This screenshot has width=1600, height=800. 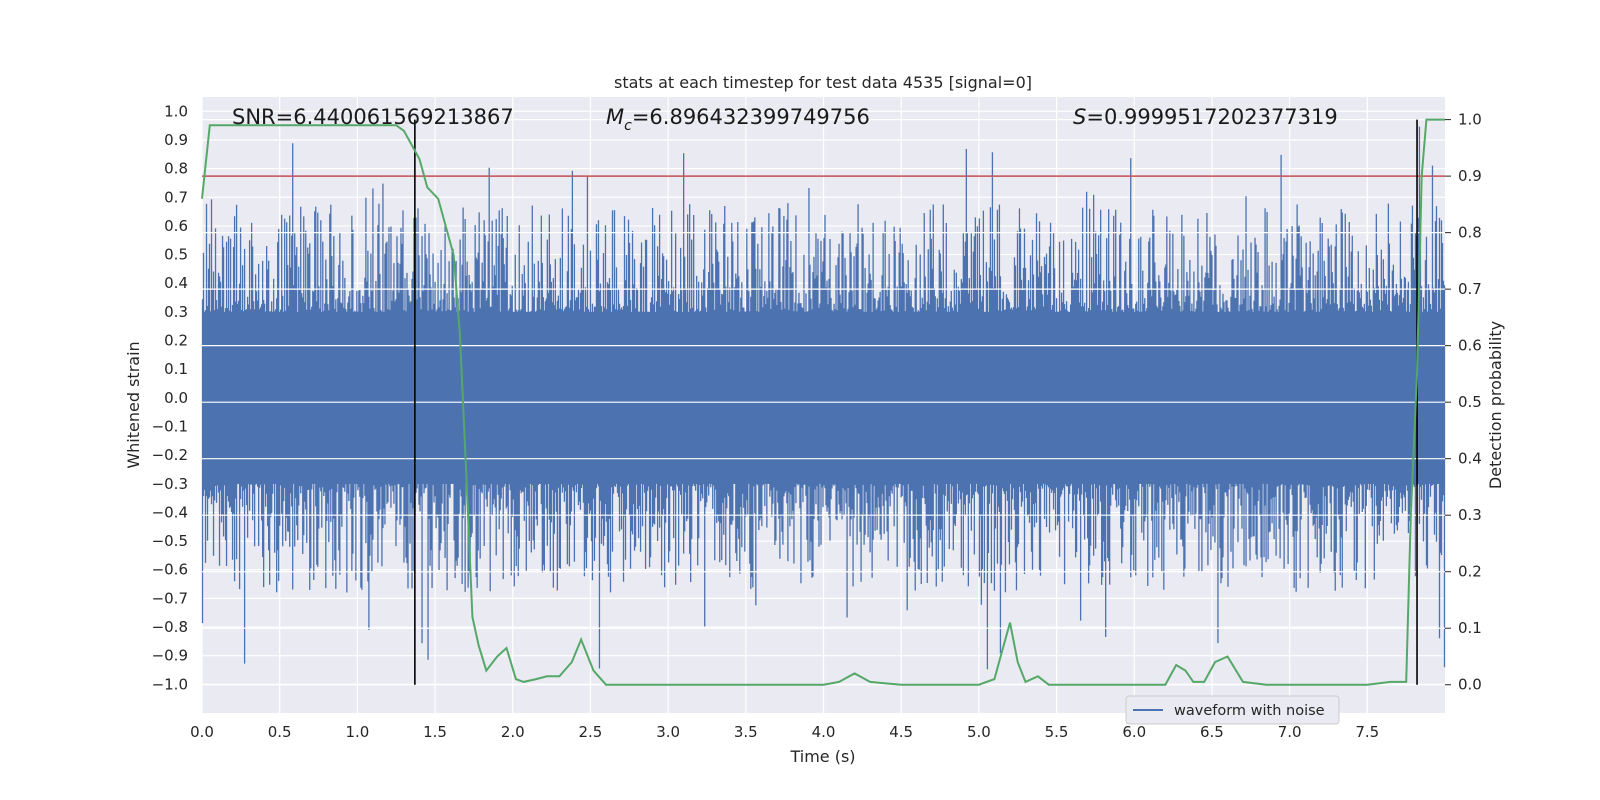 What do you see at coordinates (901, 732) in the screenshot?
I see `x-tick-label: 4.5` at bounding box center [901, 732].